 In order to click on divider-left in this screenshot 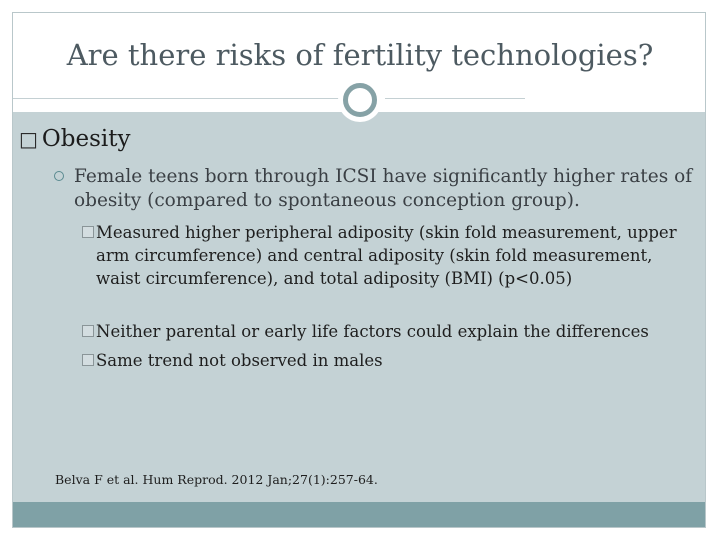, I will do `click(176, 98)`.